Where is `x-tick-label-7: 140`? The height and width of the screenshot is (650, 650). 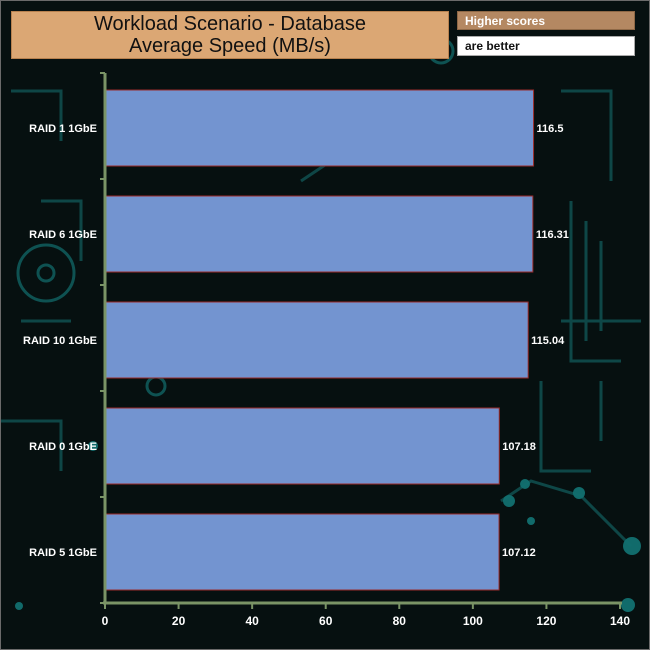
x-tick-label-7: 140 is located at coordinates (620, 621).